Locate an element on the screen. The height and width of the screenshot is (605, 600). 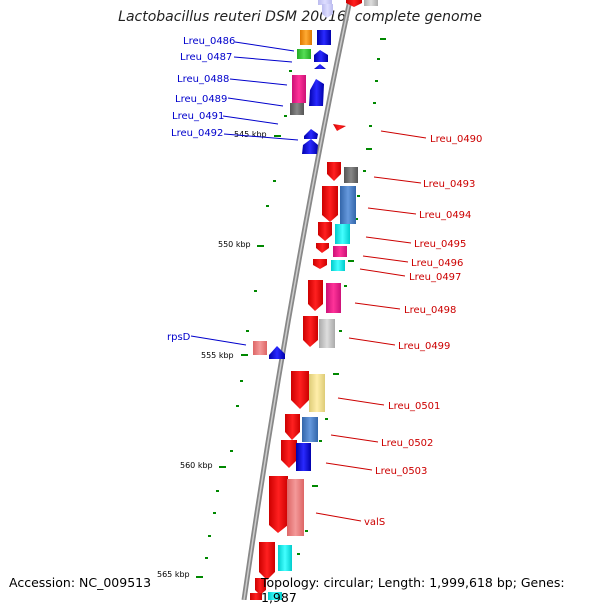
right-feature-ticks is located at coordinates (341, 296).